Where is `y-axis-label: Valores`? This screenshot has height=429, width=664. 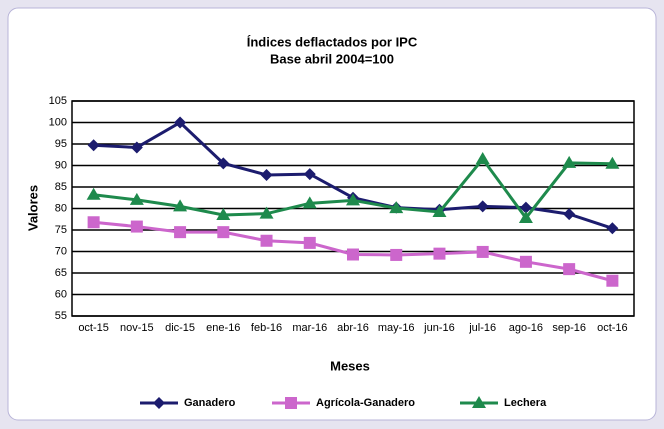 y-axis-label: Valores is located at coordinates (32, 208).